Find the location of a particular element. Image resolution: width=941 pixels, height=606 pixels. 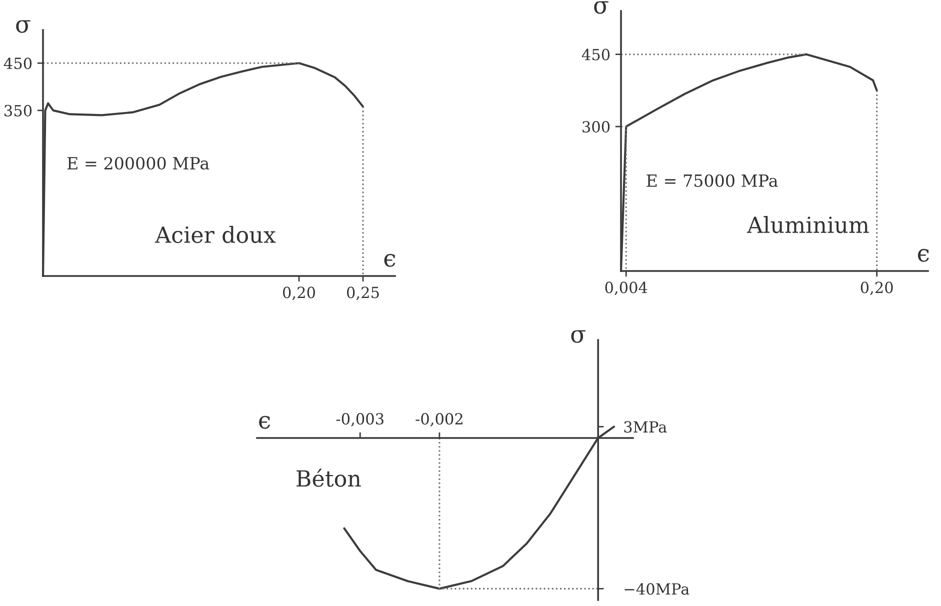

annotation: E = 200000 MPa is located at coordinates (138, 163).